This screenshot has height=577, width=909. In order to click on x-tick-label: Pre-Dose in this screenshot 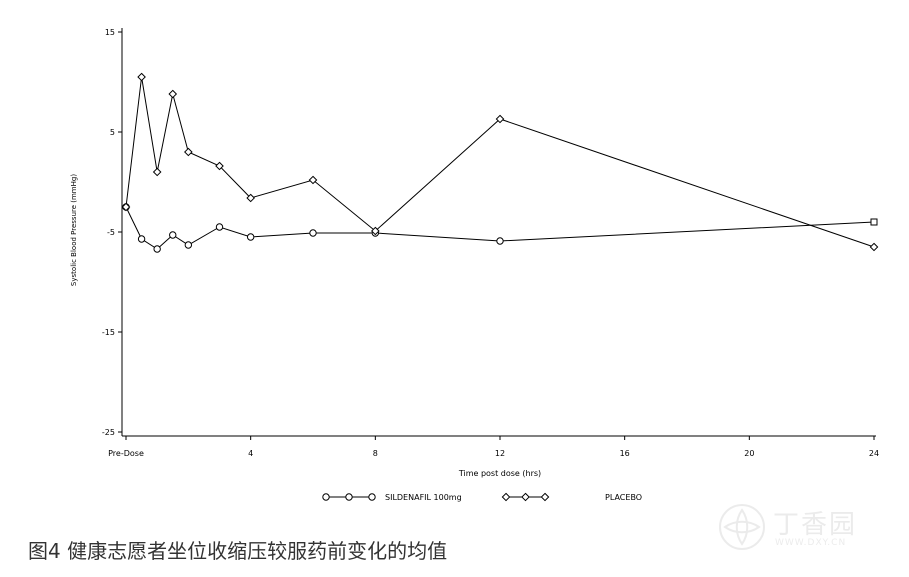, I will do `click(126, 453)`.